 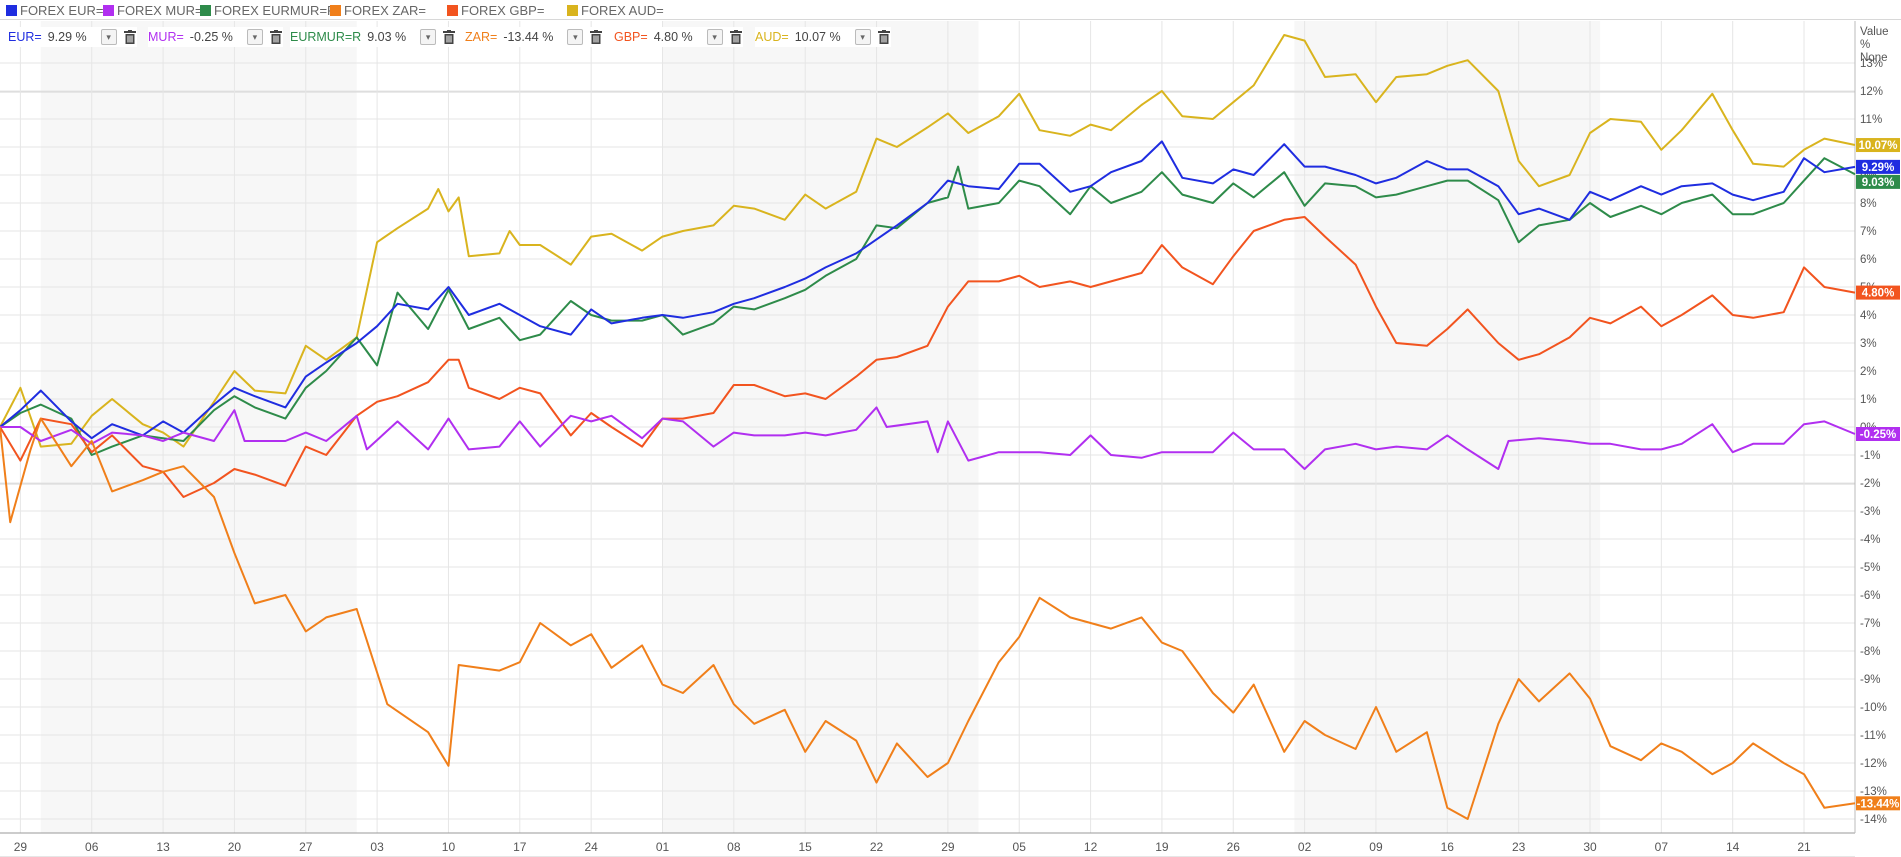 I want to click on legend-item: FOREX AUD=, so click(x=615, y=10).